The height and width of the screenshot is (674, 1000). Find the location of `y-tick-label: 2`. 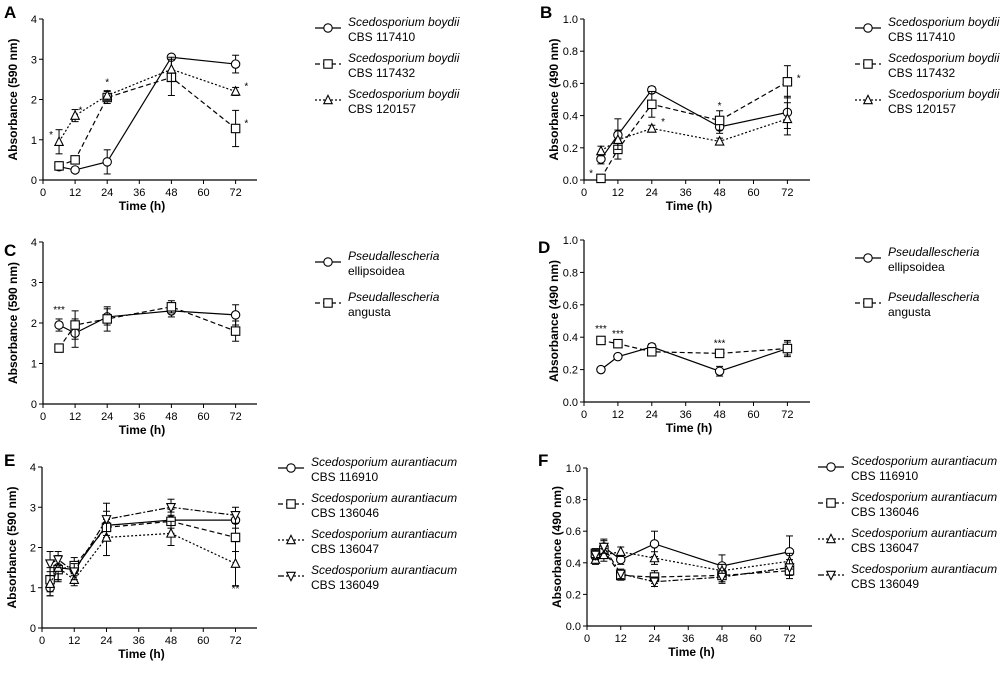

y-tick-label: 2 is located at coordinates (33, 549).